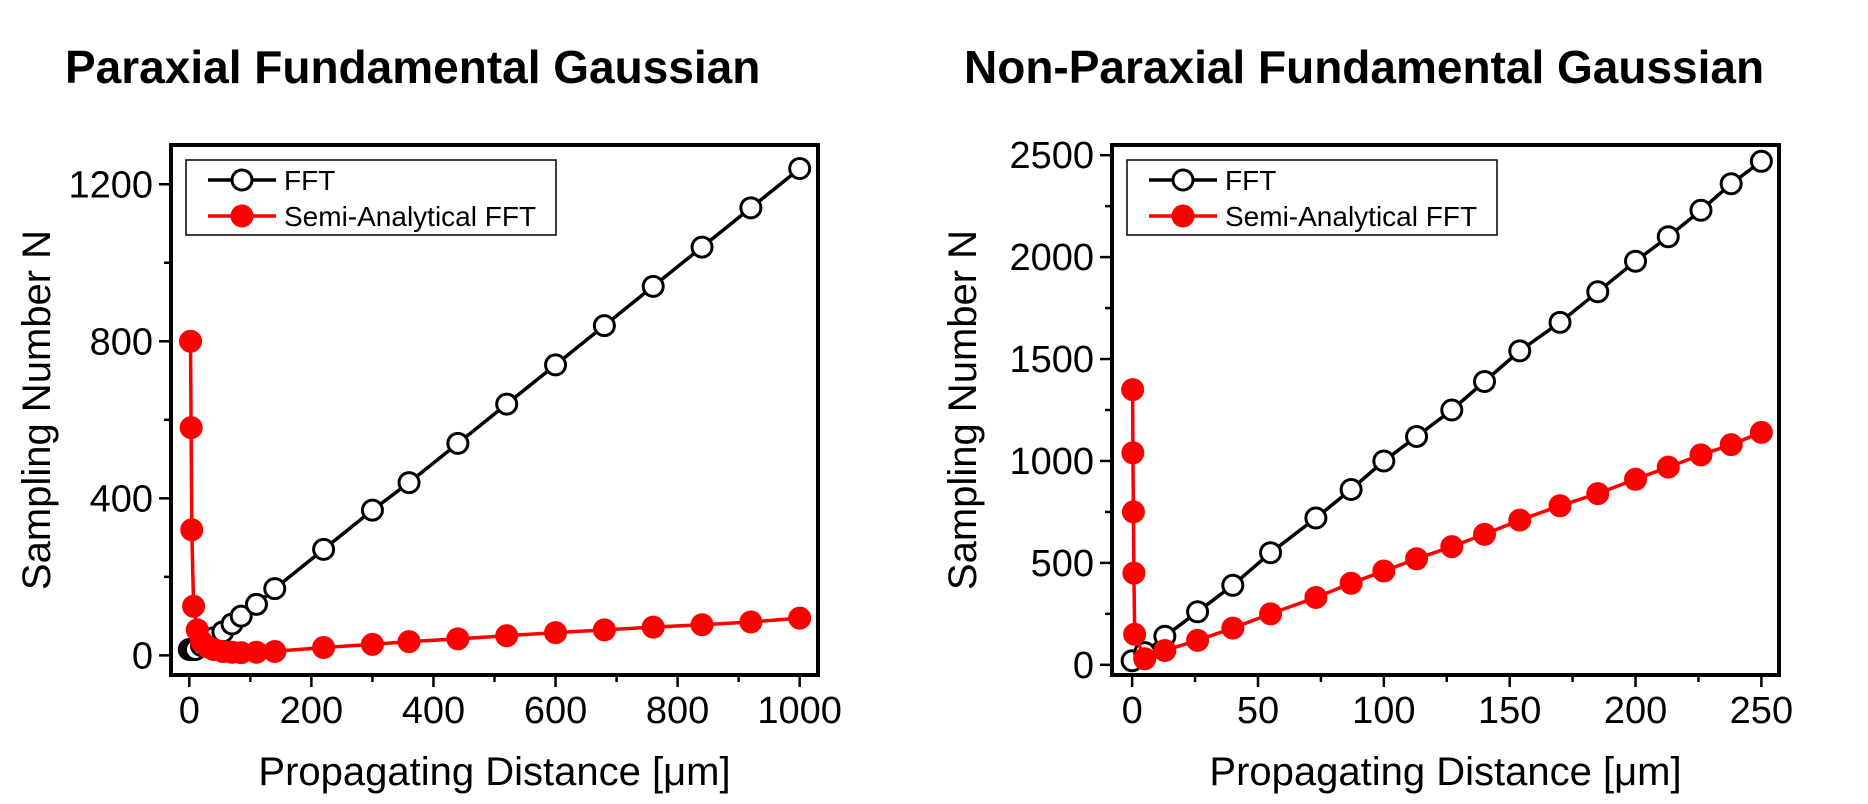  What do you see at coordinates (494, 498) in the screenshot?
I see `series-line-semi-analytical-fft` at bounding box center [494, 498].